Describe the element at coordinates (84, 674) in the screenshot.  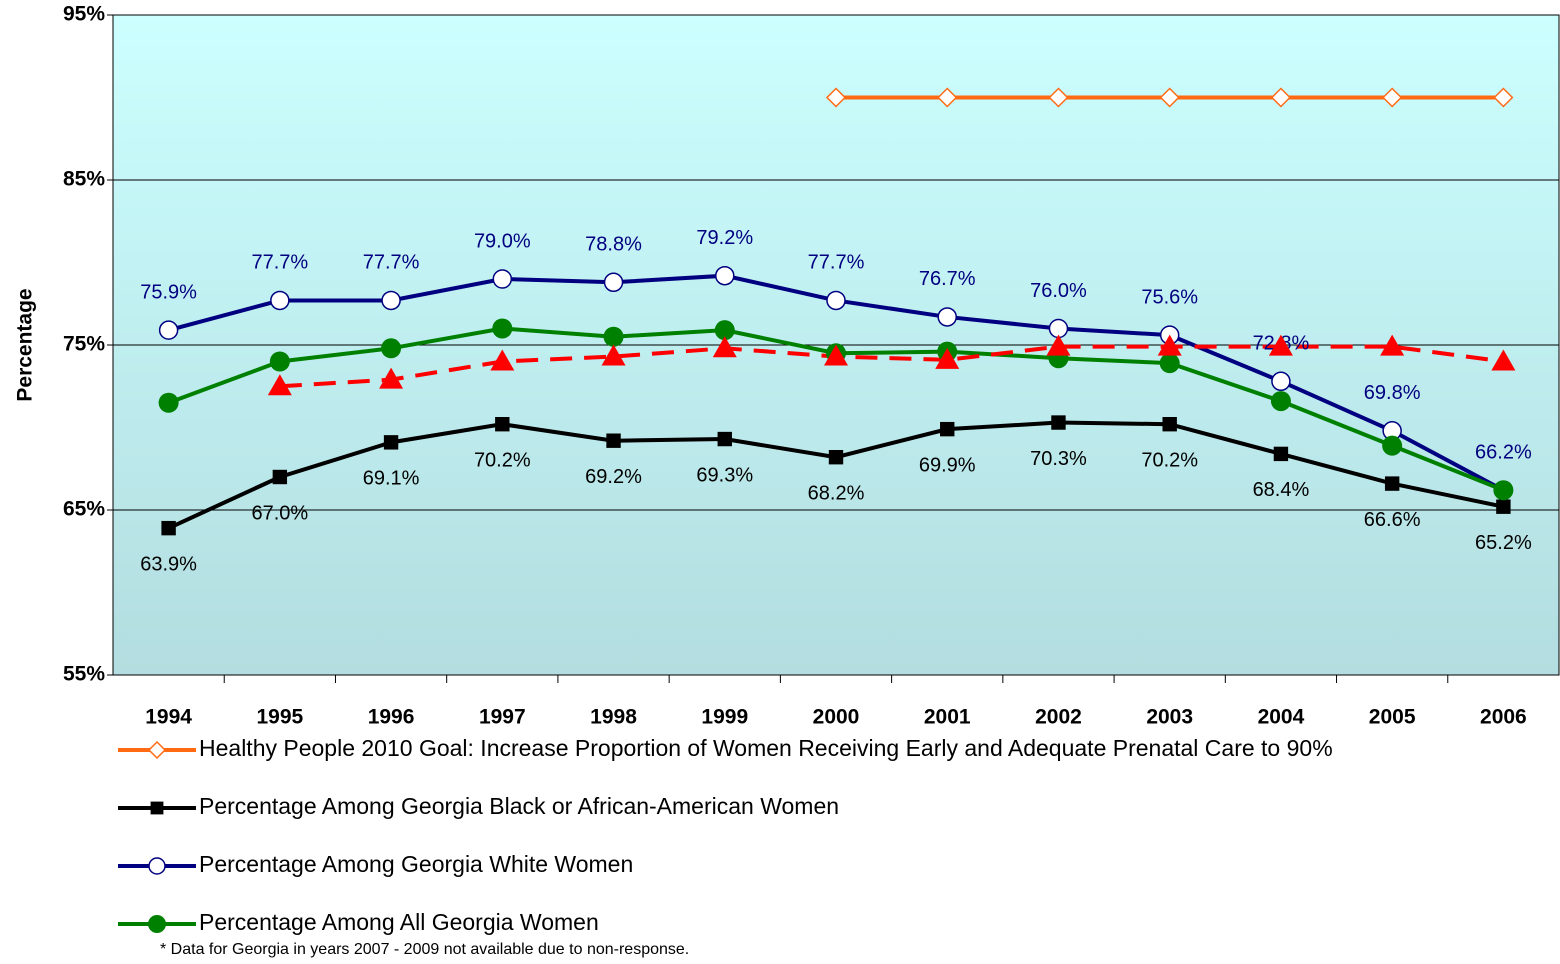
I see `y-tick-label: 55%` at that location.